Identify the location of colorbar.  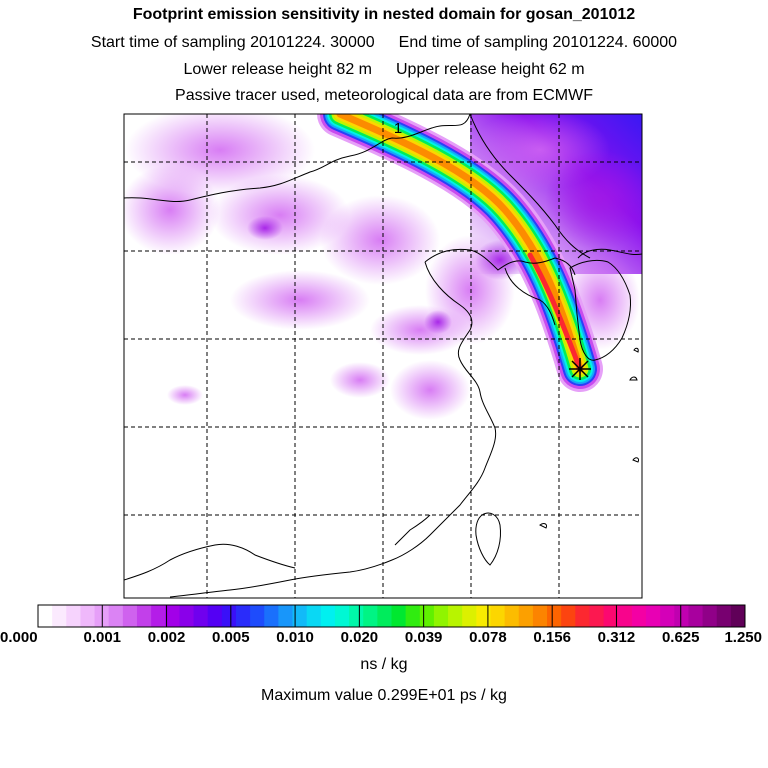
(391, 616).